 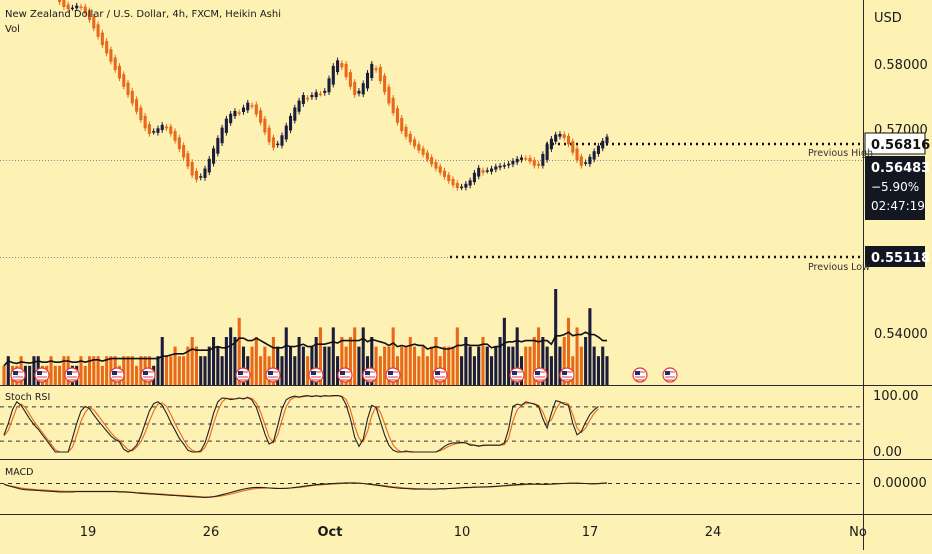 What do you see at coordinates (462, 532) in the screenshot?
I see `time-tick-10: 10` at bounding box center [462, 532].